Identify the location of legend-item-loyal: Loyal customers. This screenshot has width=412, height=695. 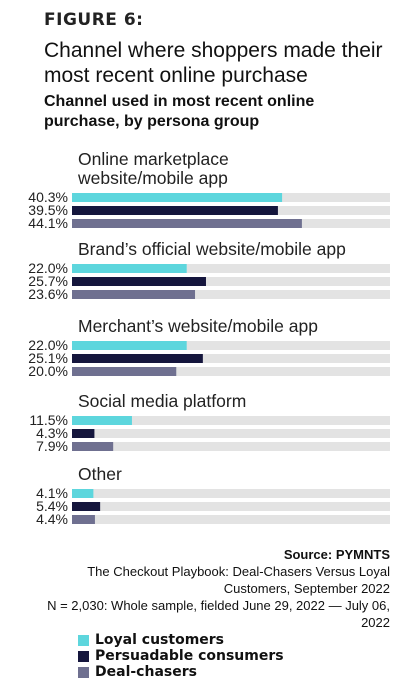
(181, 640).